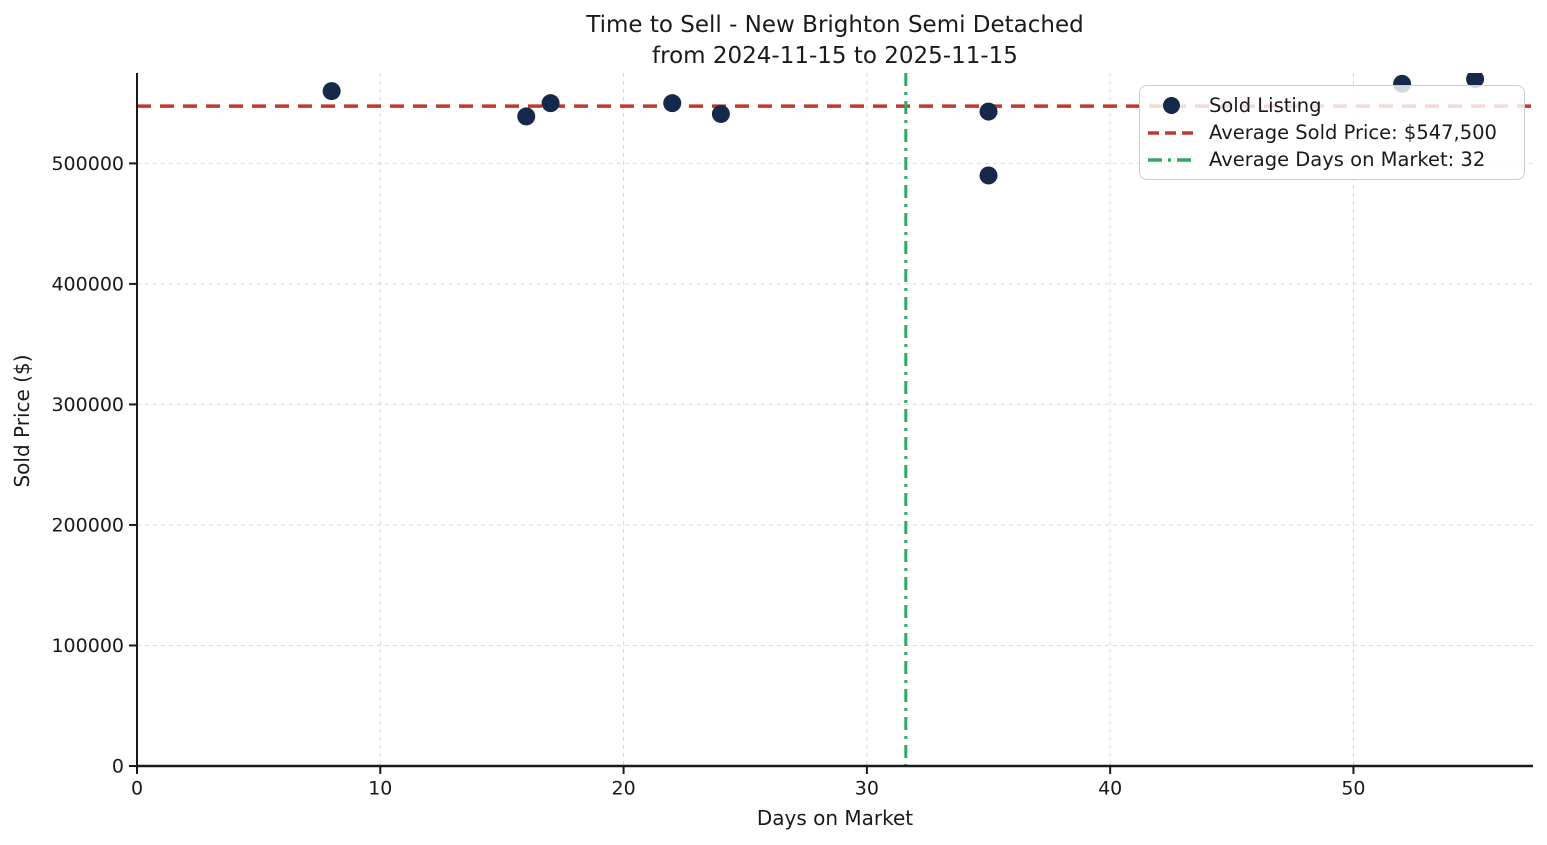  I want to click on x-tick-label: 40, so click(1110, 789).